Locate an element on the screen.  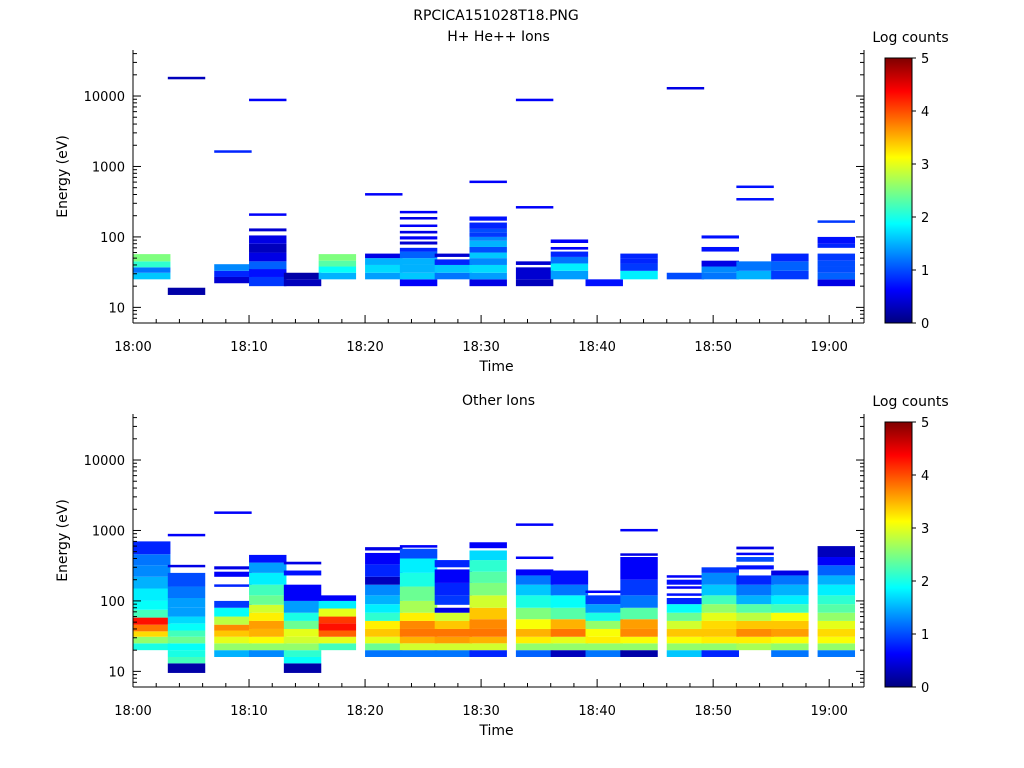
y-tick-label: 10000 is located at coordinates (104, 461).